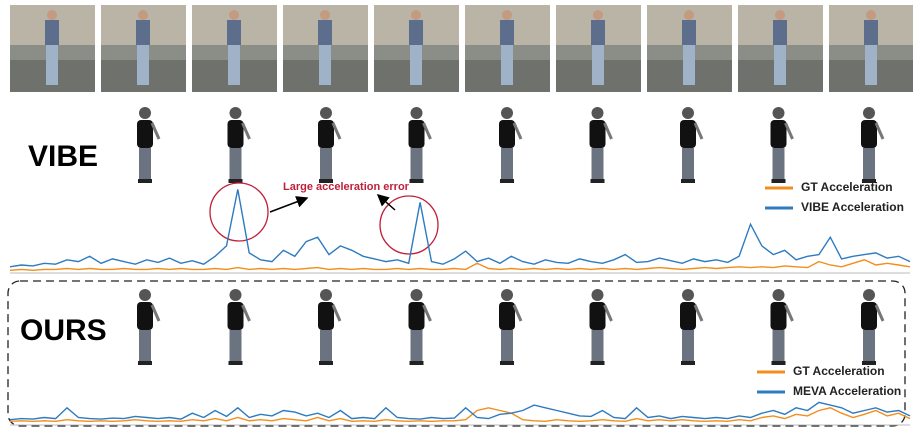 Image resolution: width=913 pixels, height=429 pixels. Describe the element at coordinates (289, 204) in the screenshot. I see `arrow` at that location.